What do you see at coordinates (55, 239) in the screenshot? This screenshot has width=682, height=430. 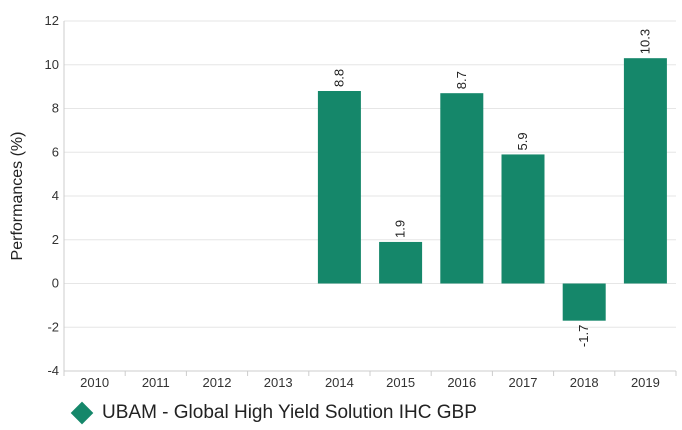 I see `y-tick-label: 2` at bounding box center [55, 239].